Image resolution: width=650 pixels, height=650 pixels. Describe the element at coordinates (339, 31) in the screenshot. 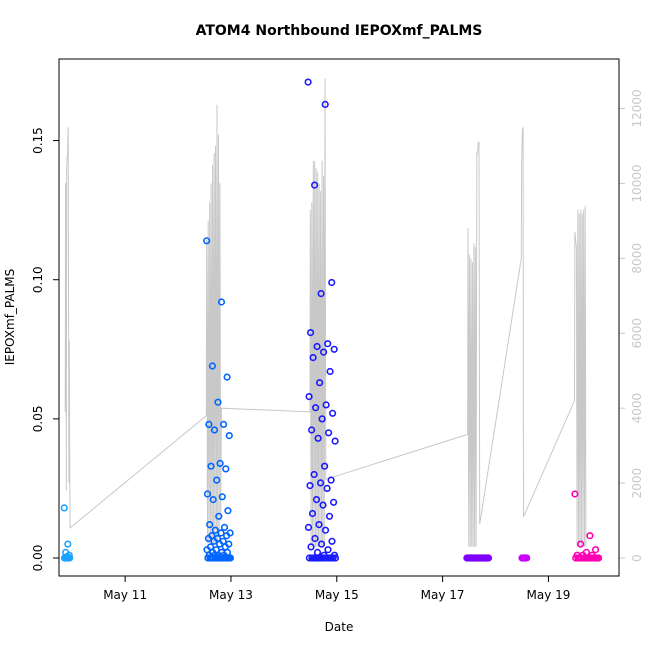

I see `chart-title: ATOM4 Northbound IEPOXmf_PALMS` at that location.